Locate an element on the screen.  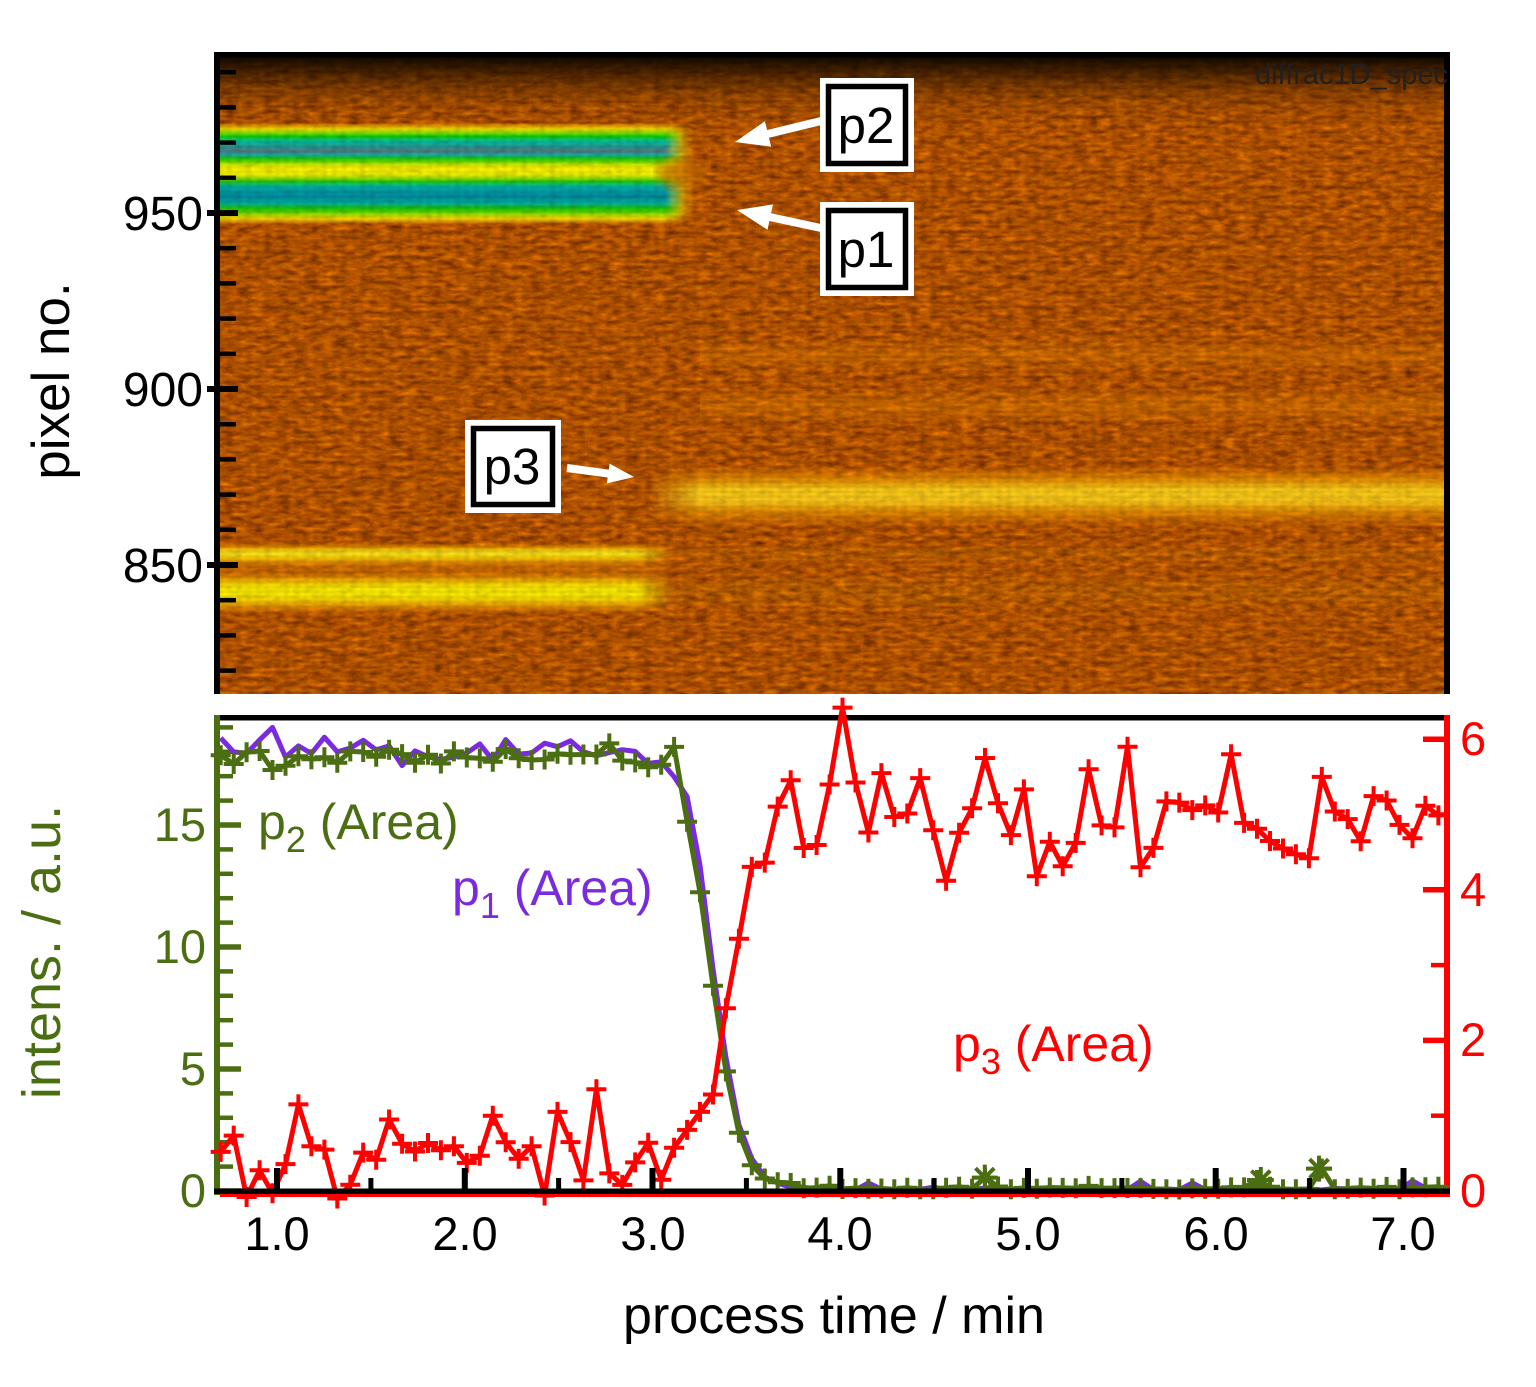
svg-text: 2.0 is located at coordinates (464, 1233).